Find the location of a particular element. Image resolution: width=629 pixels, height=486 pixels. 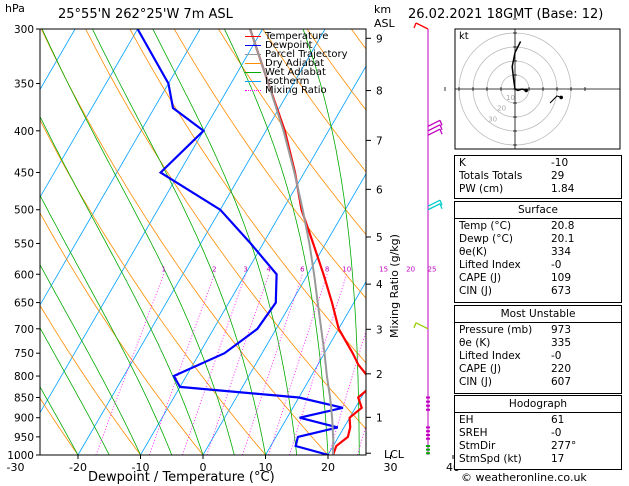

pressure-tick-label: 600 is located at coordinates (24, 275).